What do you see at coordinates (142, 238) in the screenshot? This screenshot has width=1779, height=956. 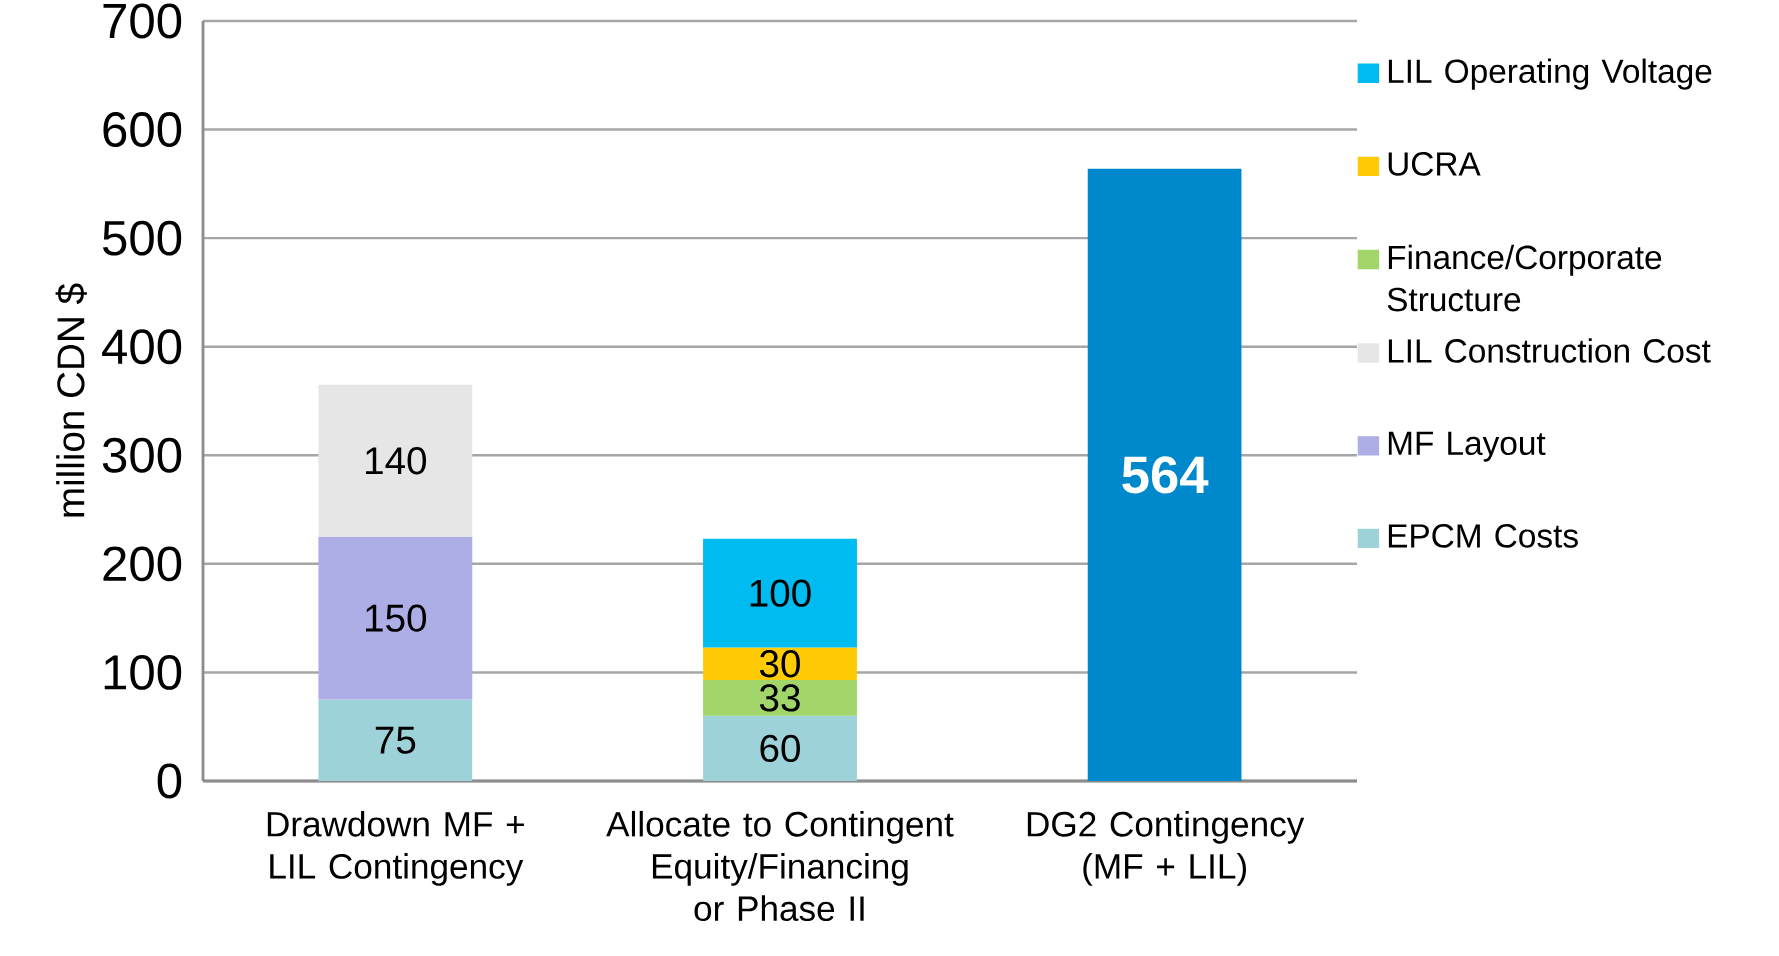 I see `y-tick-label: 500` at bounding box center [142, 238].